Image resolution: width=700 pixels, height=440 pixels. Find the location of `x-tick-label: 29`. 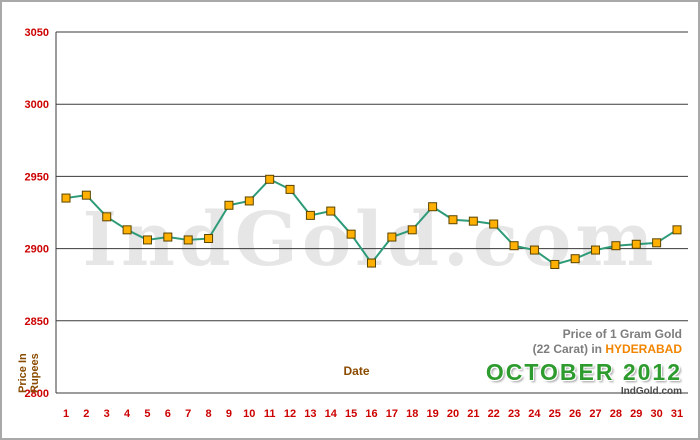

x-tick-label: 29 is located at coordinates (636, 414).